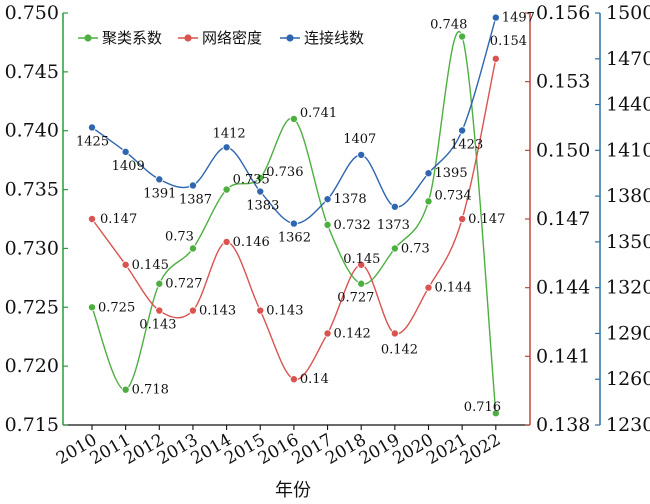 This screenshot has height=504, width=650. I want to click on left-tick-label: 0.730, so click(32, 248).